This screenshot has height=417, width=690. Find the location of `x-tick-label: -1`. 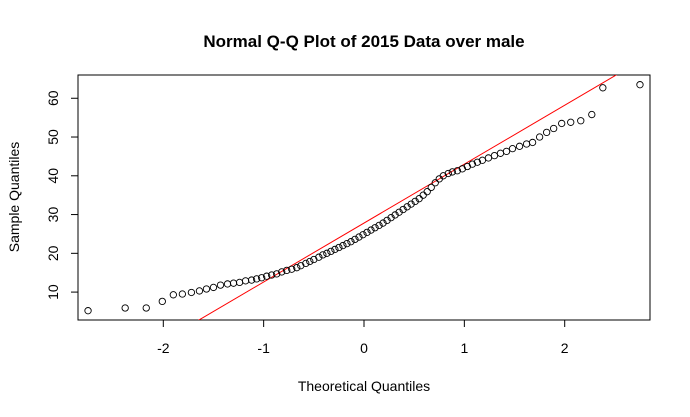

x-tick-label: -1 is located at coordinates (263, 348).